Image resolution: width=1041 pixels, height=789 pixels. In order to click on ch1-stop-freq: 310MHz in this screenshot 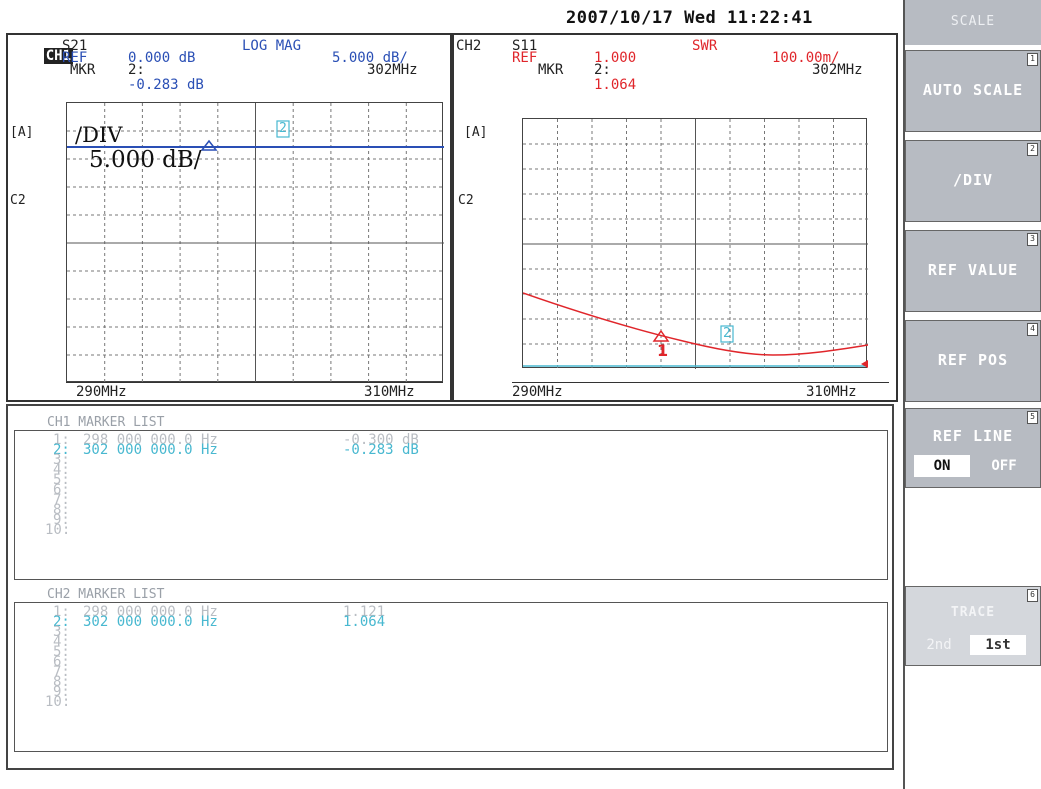, I will do `click(389, 392)`.